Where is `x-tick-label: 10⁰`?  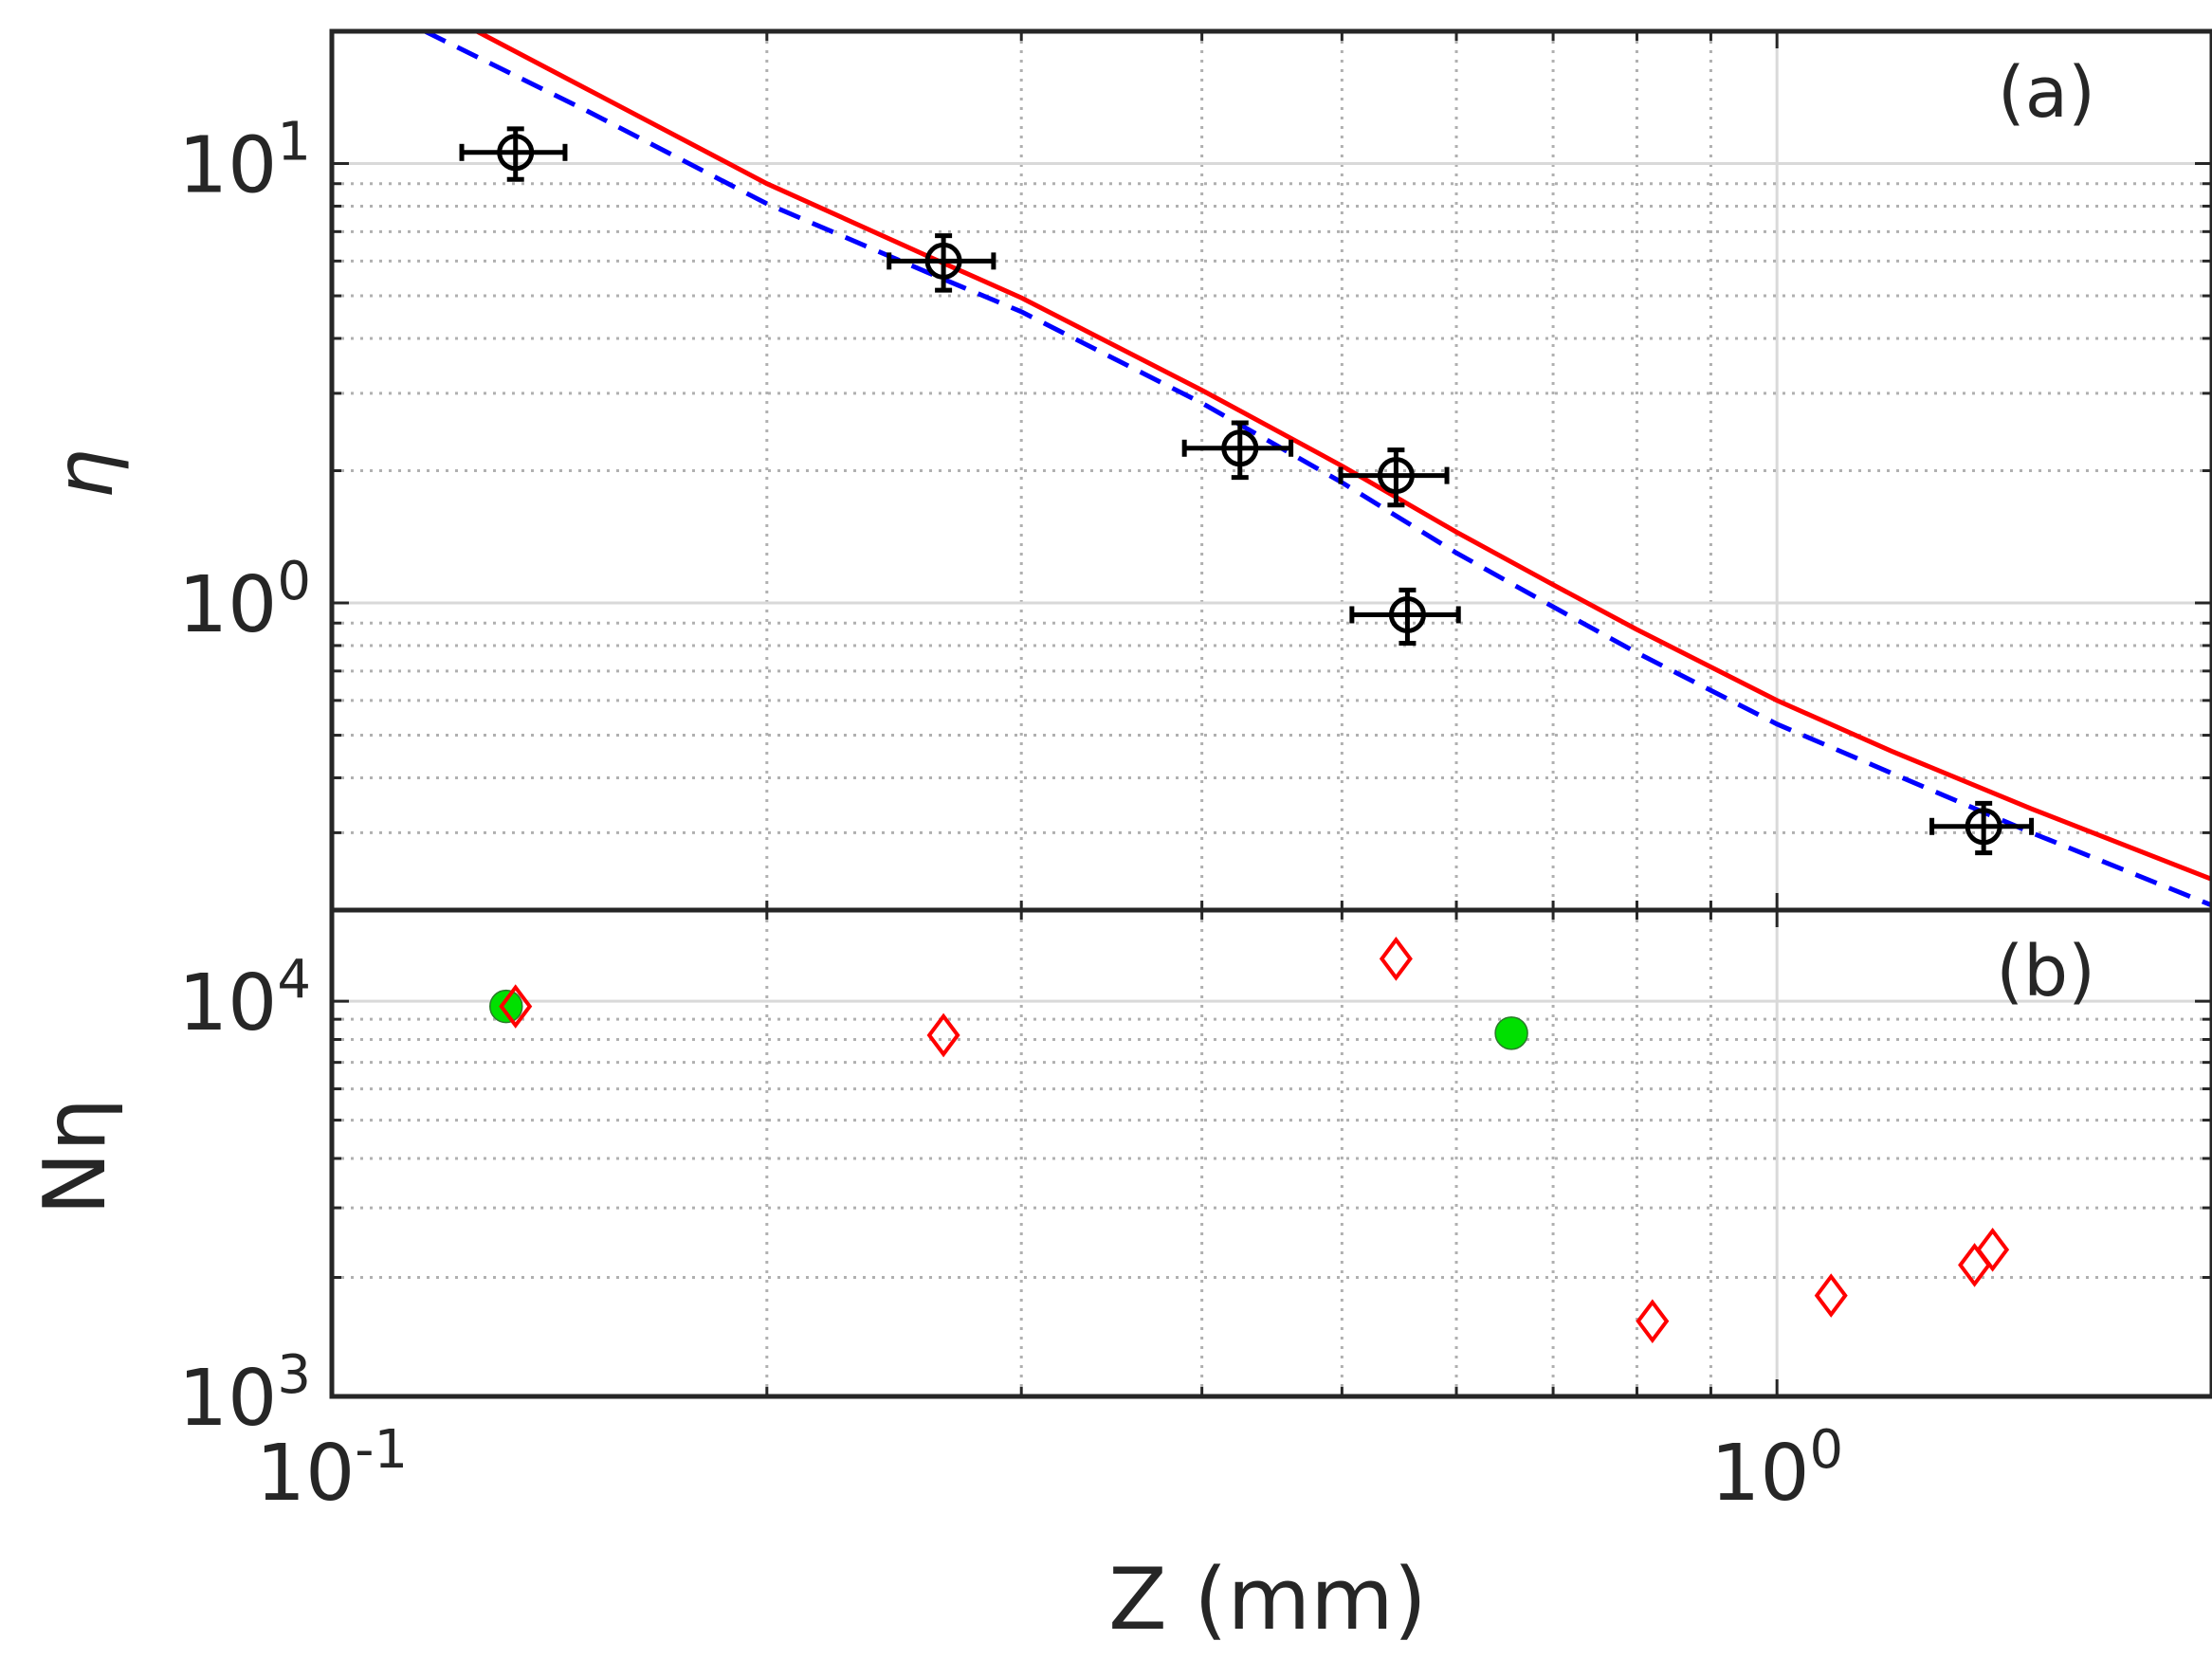
x-tick-label: 10⁰ is located at coordinates (1776, 1469).